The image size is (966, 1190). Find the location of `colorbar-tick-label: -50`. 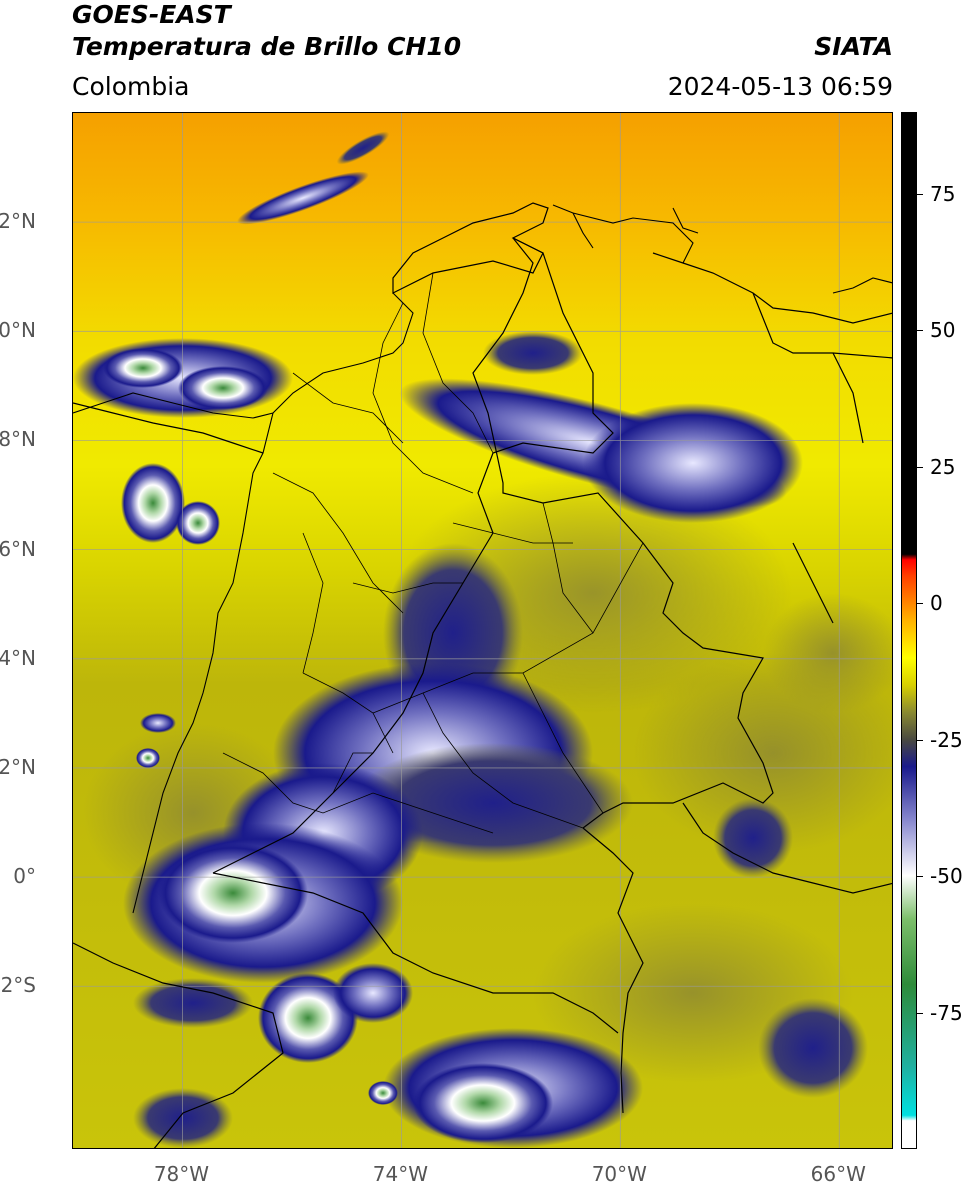

colorbar-tick-label: -50 is located at coordinates (946, 876).